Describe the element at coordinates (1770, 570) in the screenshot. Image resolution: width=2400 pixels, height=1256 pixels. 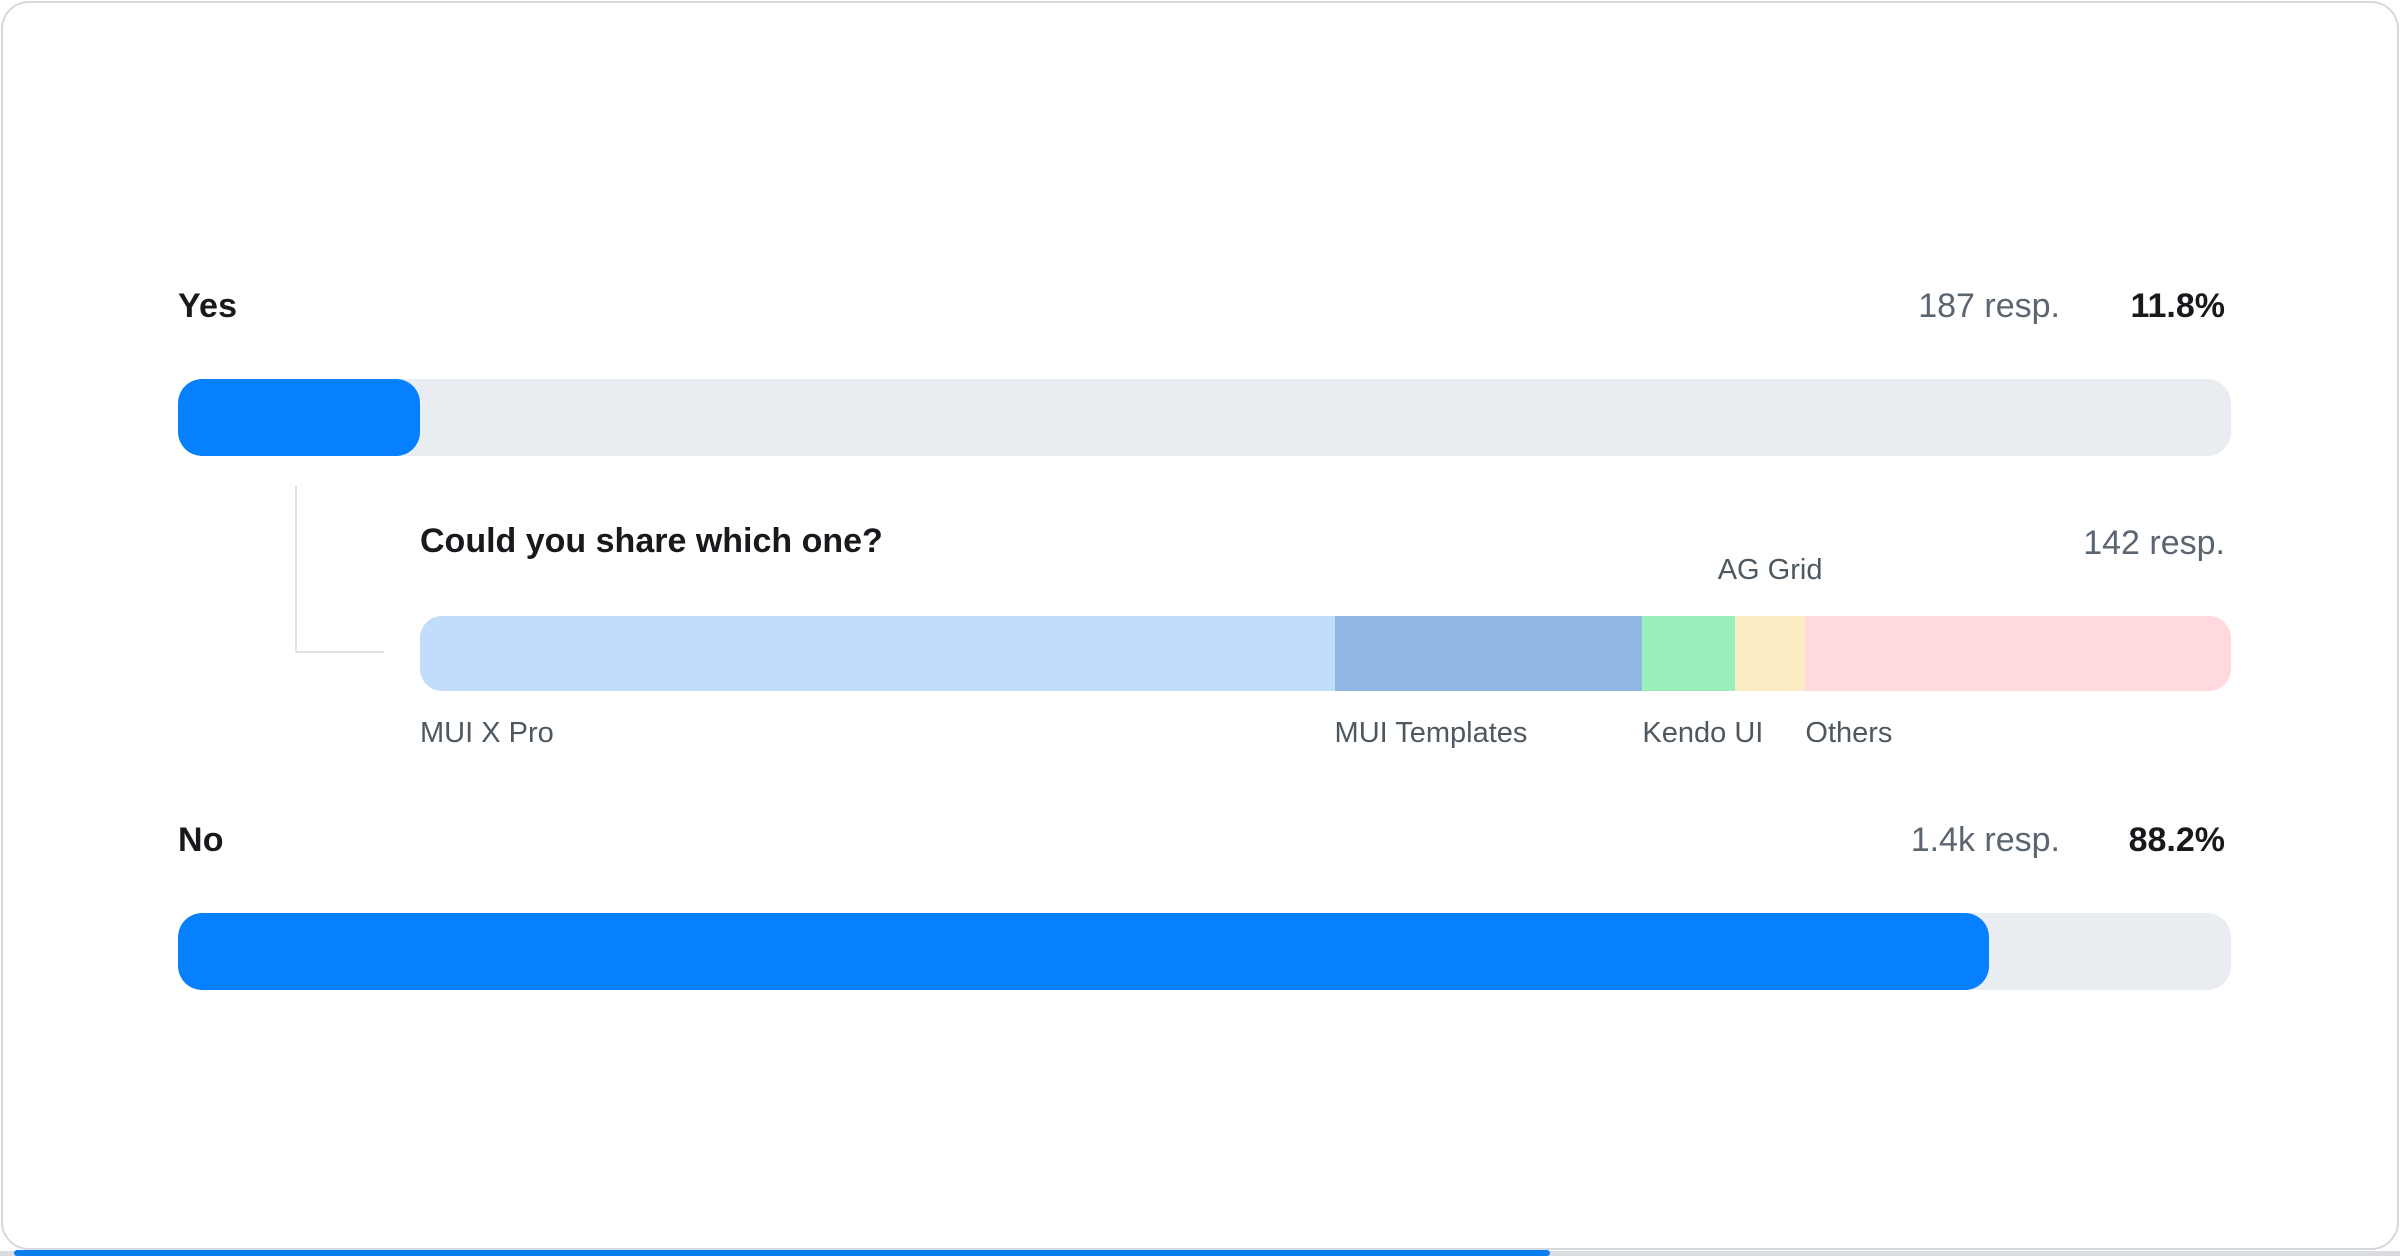
I see `segment-label-ag-grid: AG Grid` at that location.